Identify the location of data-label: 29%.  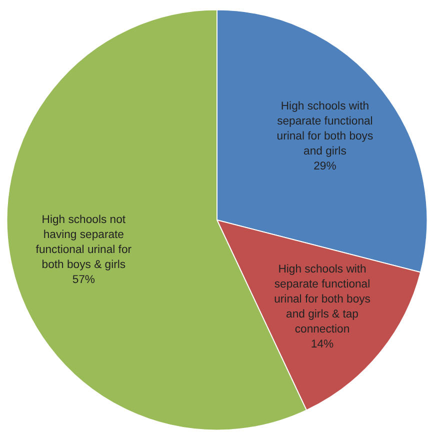
(325, 166).